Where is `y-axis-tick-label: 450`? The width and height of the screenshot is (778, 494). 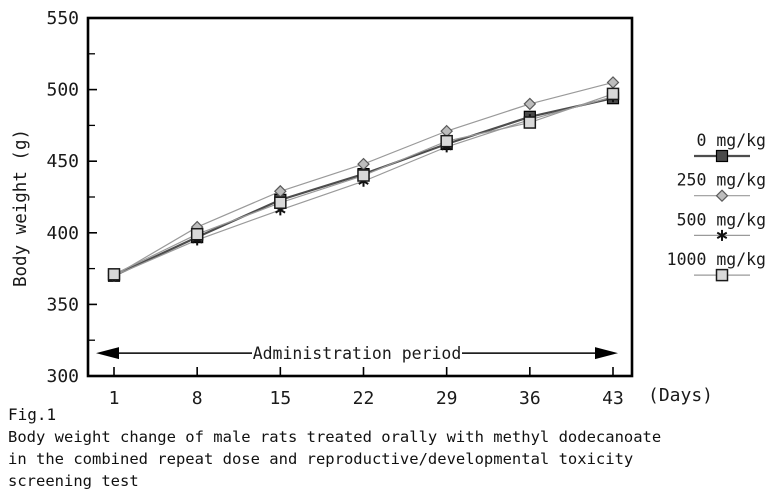 y-axis-tick-label: 450 is located at coordinates (62, 161).